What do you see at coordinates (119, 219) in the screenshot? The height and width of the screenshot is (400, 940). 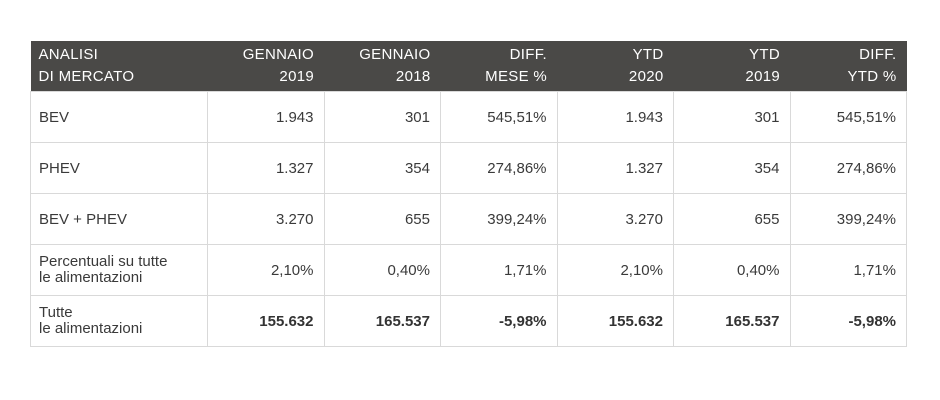 I see `row-label: BEV + PHEV` at bounding box center [119, 219].